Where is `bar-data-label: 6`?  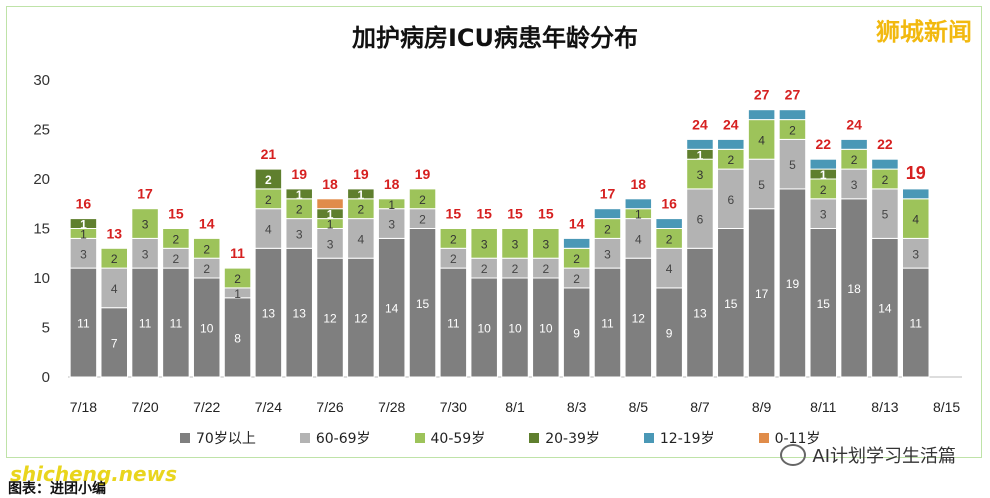
bar-data-label: 6 is located at coordinates (700, 220).